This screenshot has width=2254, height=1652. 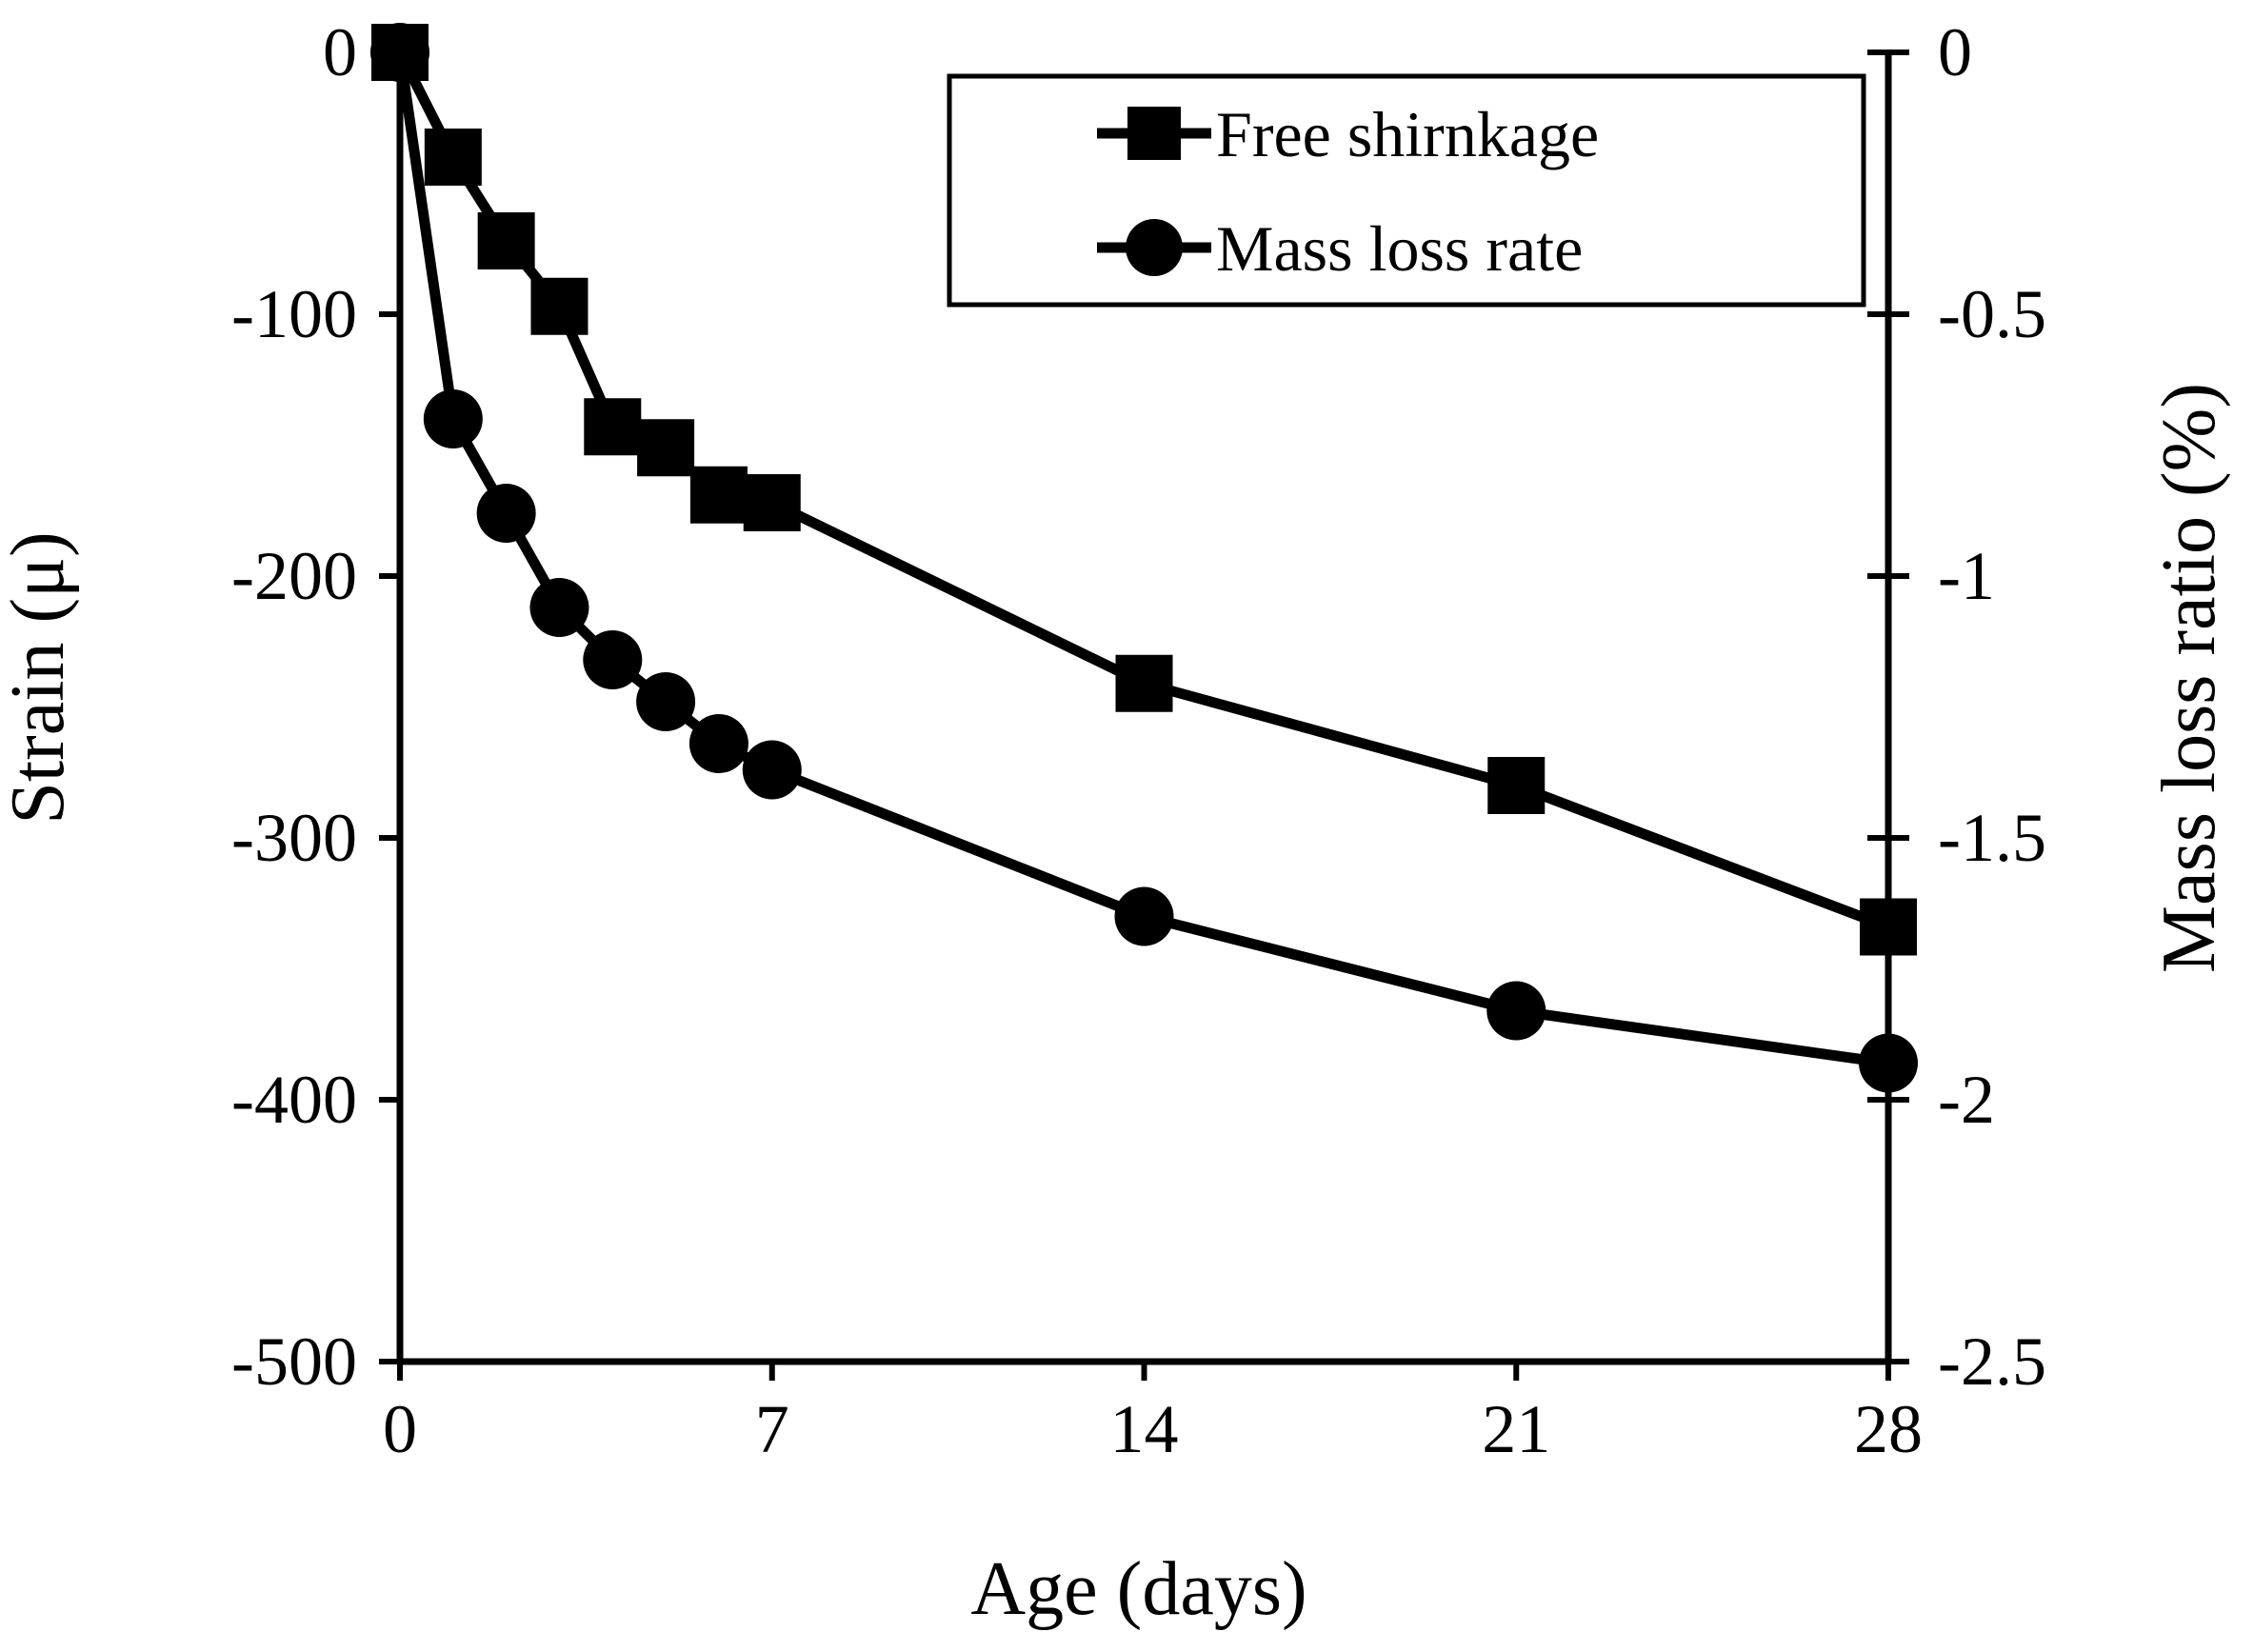 I want to click on x-tick-label: 14, so click(x=1144, y=1429).